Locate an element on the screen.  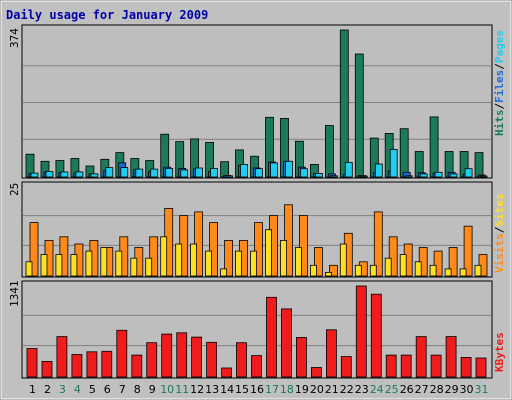
x-label-day-2: 2 is located at coordinates (47, 389).